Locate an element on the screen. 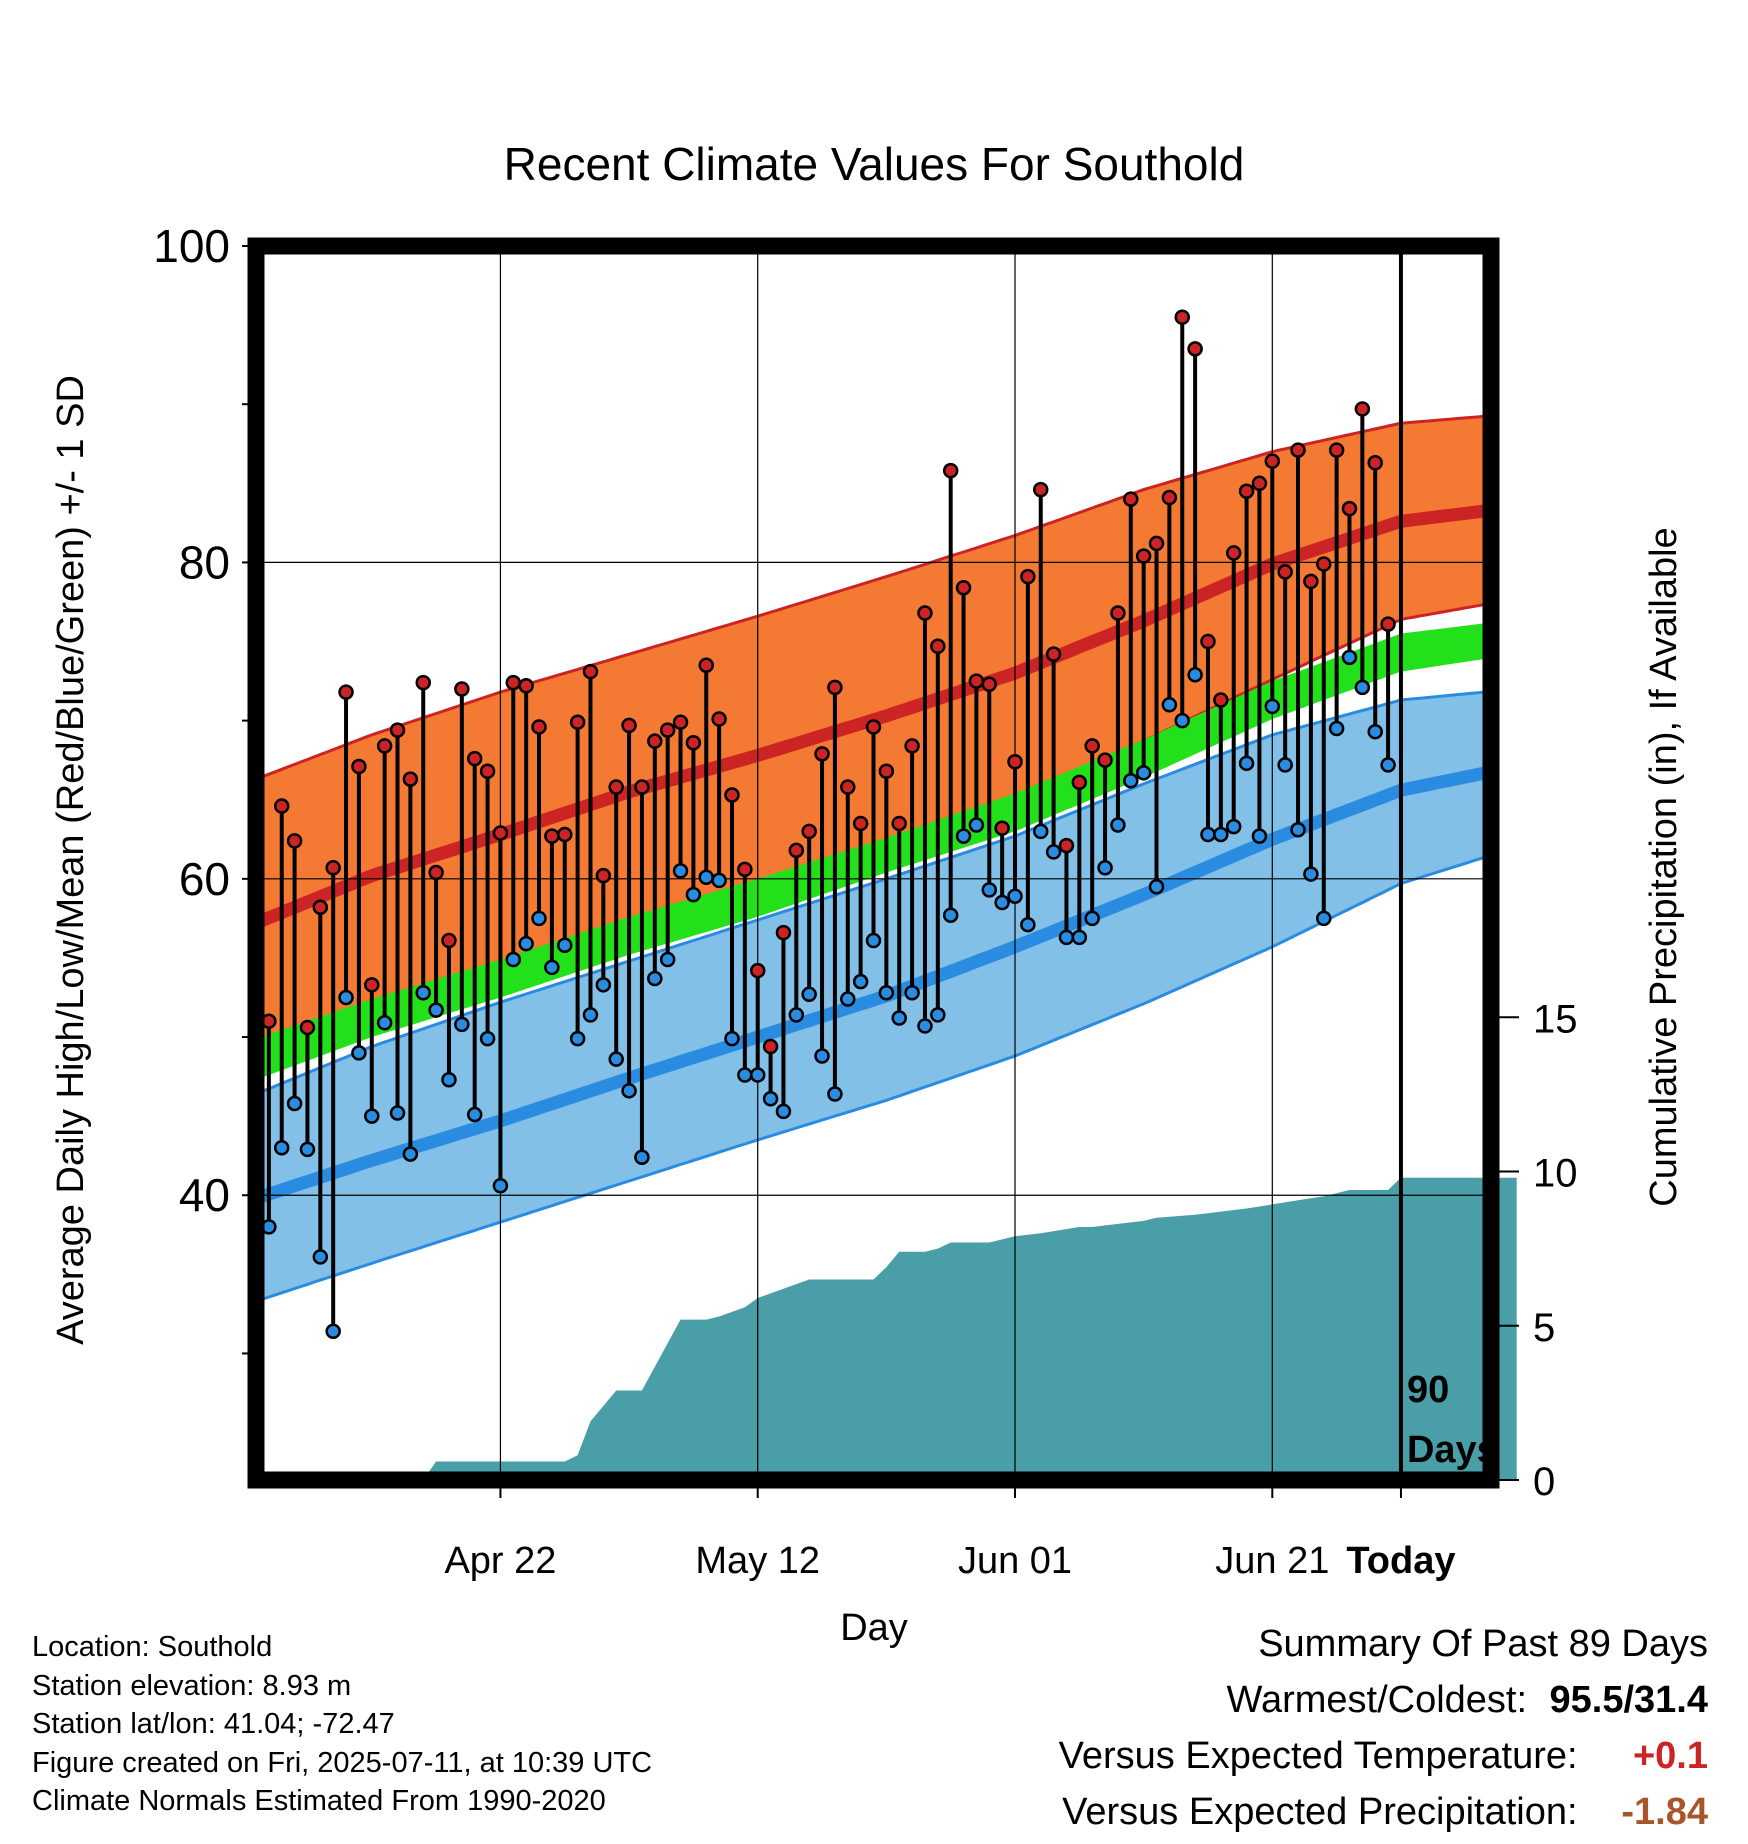 The height and width of the screenshot is (1844, 1748). normals-line: Climate Normals Estimated From 1990-2020 is located at coordinates (319, 1801).